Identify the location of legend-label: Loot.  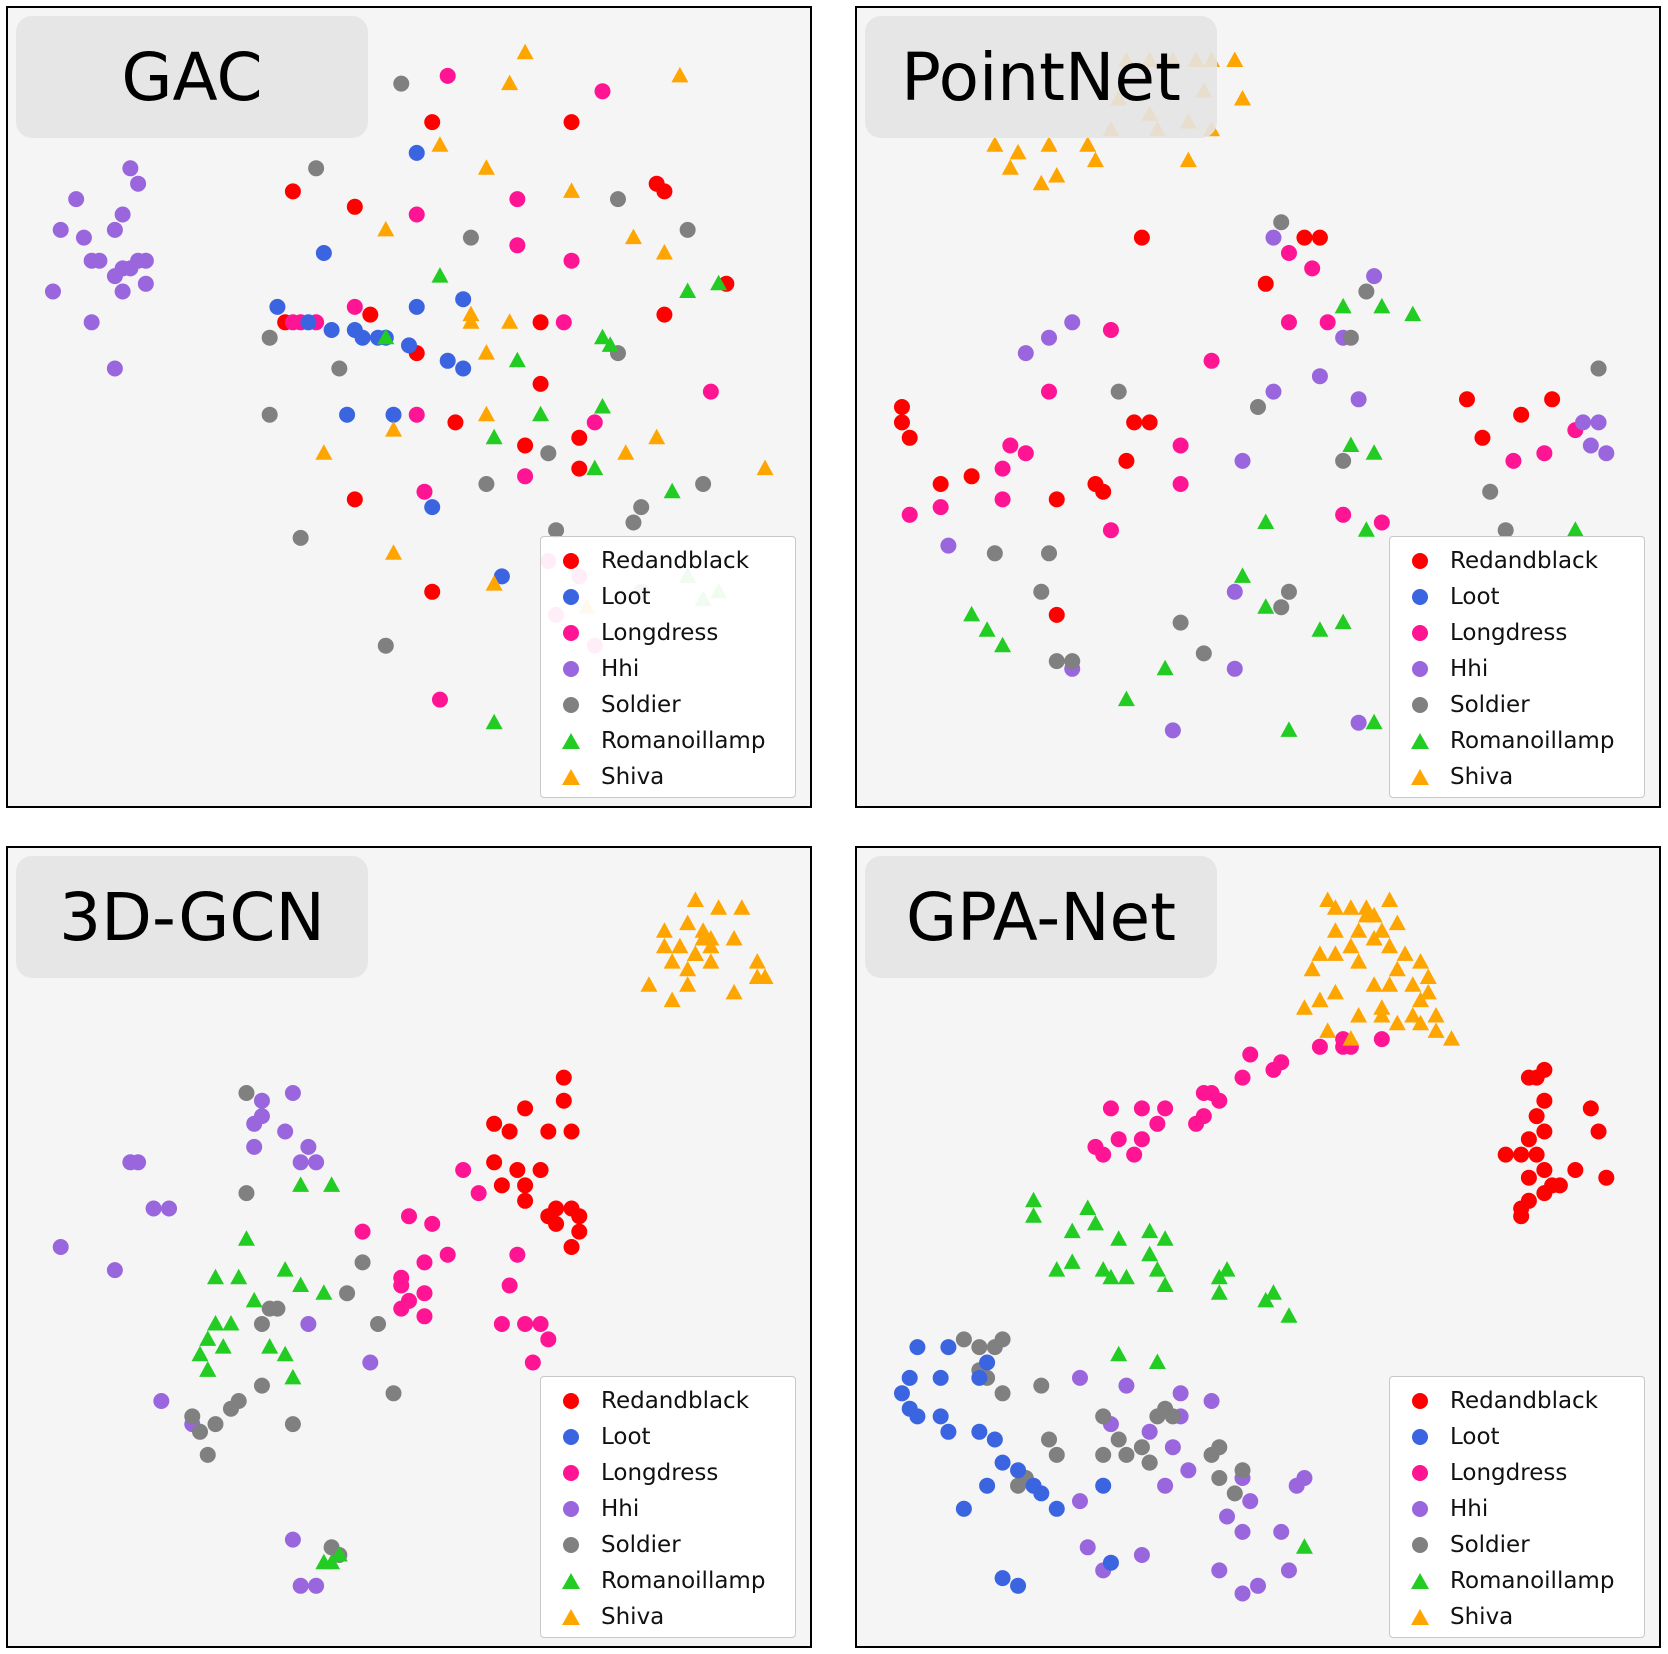
(1475, 1437).